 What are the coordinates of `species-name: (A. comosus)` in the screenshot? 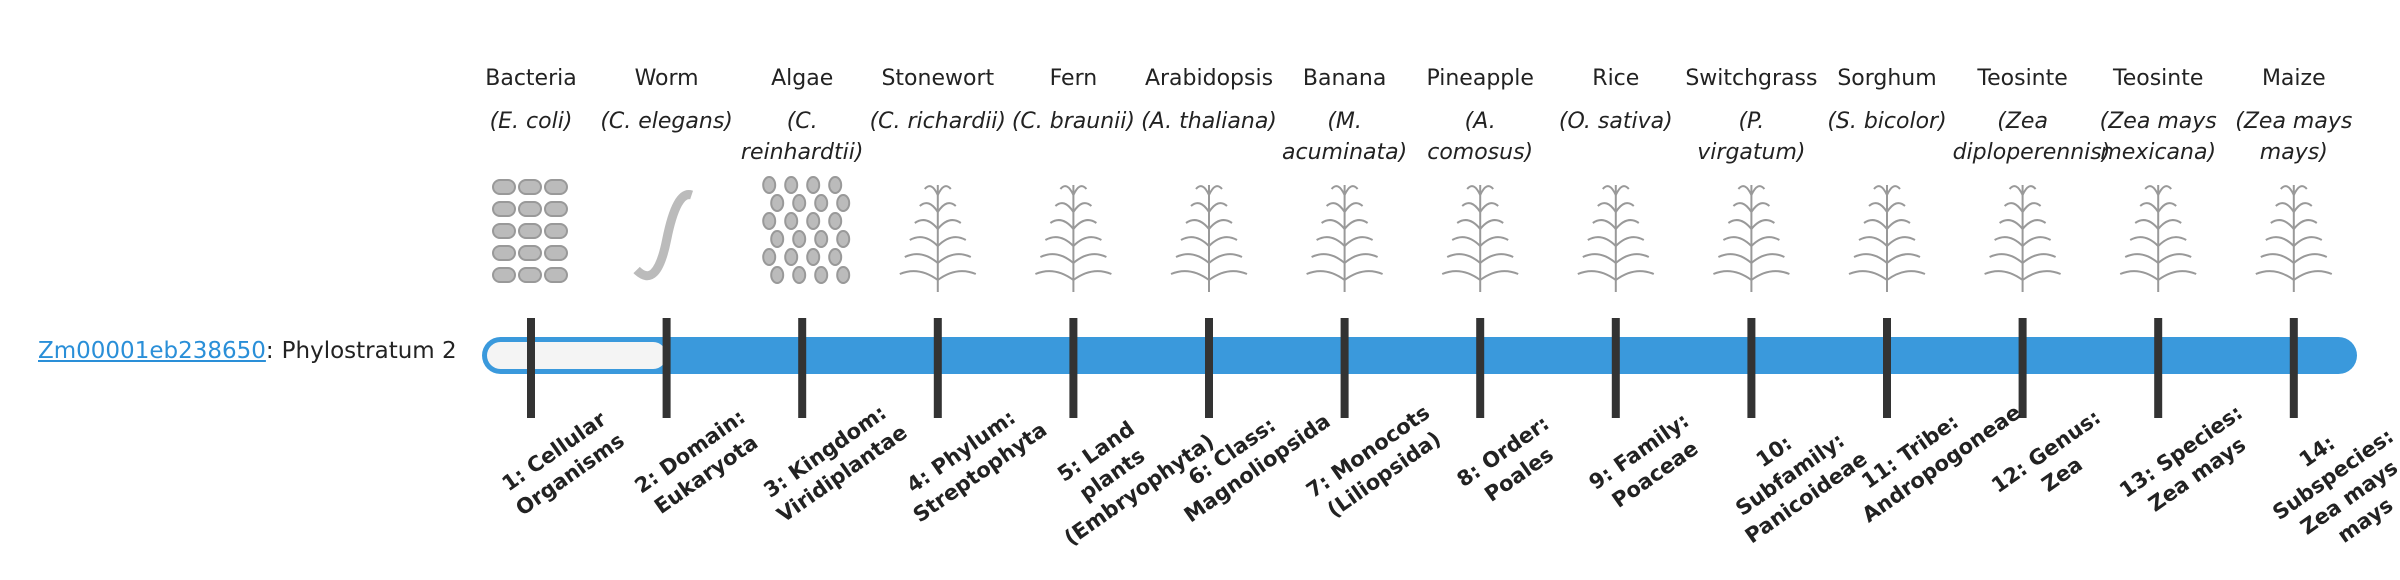 It's located at (1480, 137).